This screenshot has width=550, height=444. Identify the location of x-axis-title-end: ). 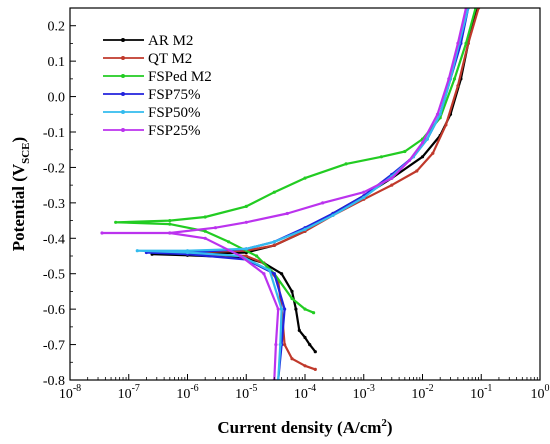
(390, 427).